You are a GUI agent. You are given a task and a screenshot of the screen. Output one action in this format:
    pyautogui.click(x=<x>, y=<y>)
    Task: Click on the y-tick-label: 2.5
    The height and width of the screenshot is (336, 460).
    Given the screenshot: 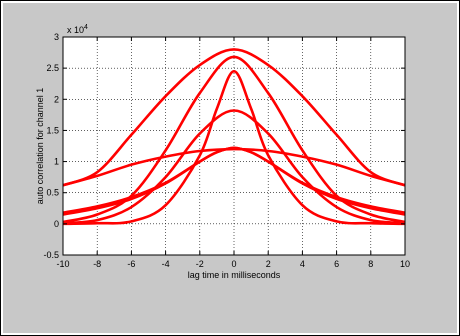 What is the action you would take?
    pyautogui.click(x=52, y=68)
    